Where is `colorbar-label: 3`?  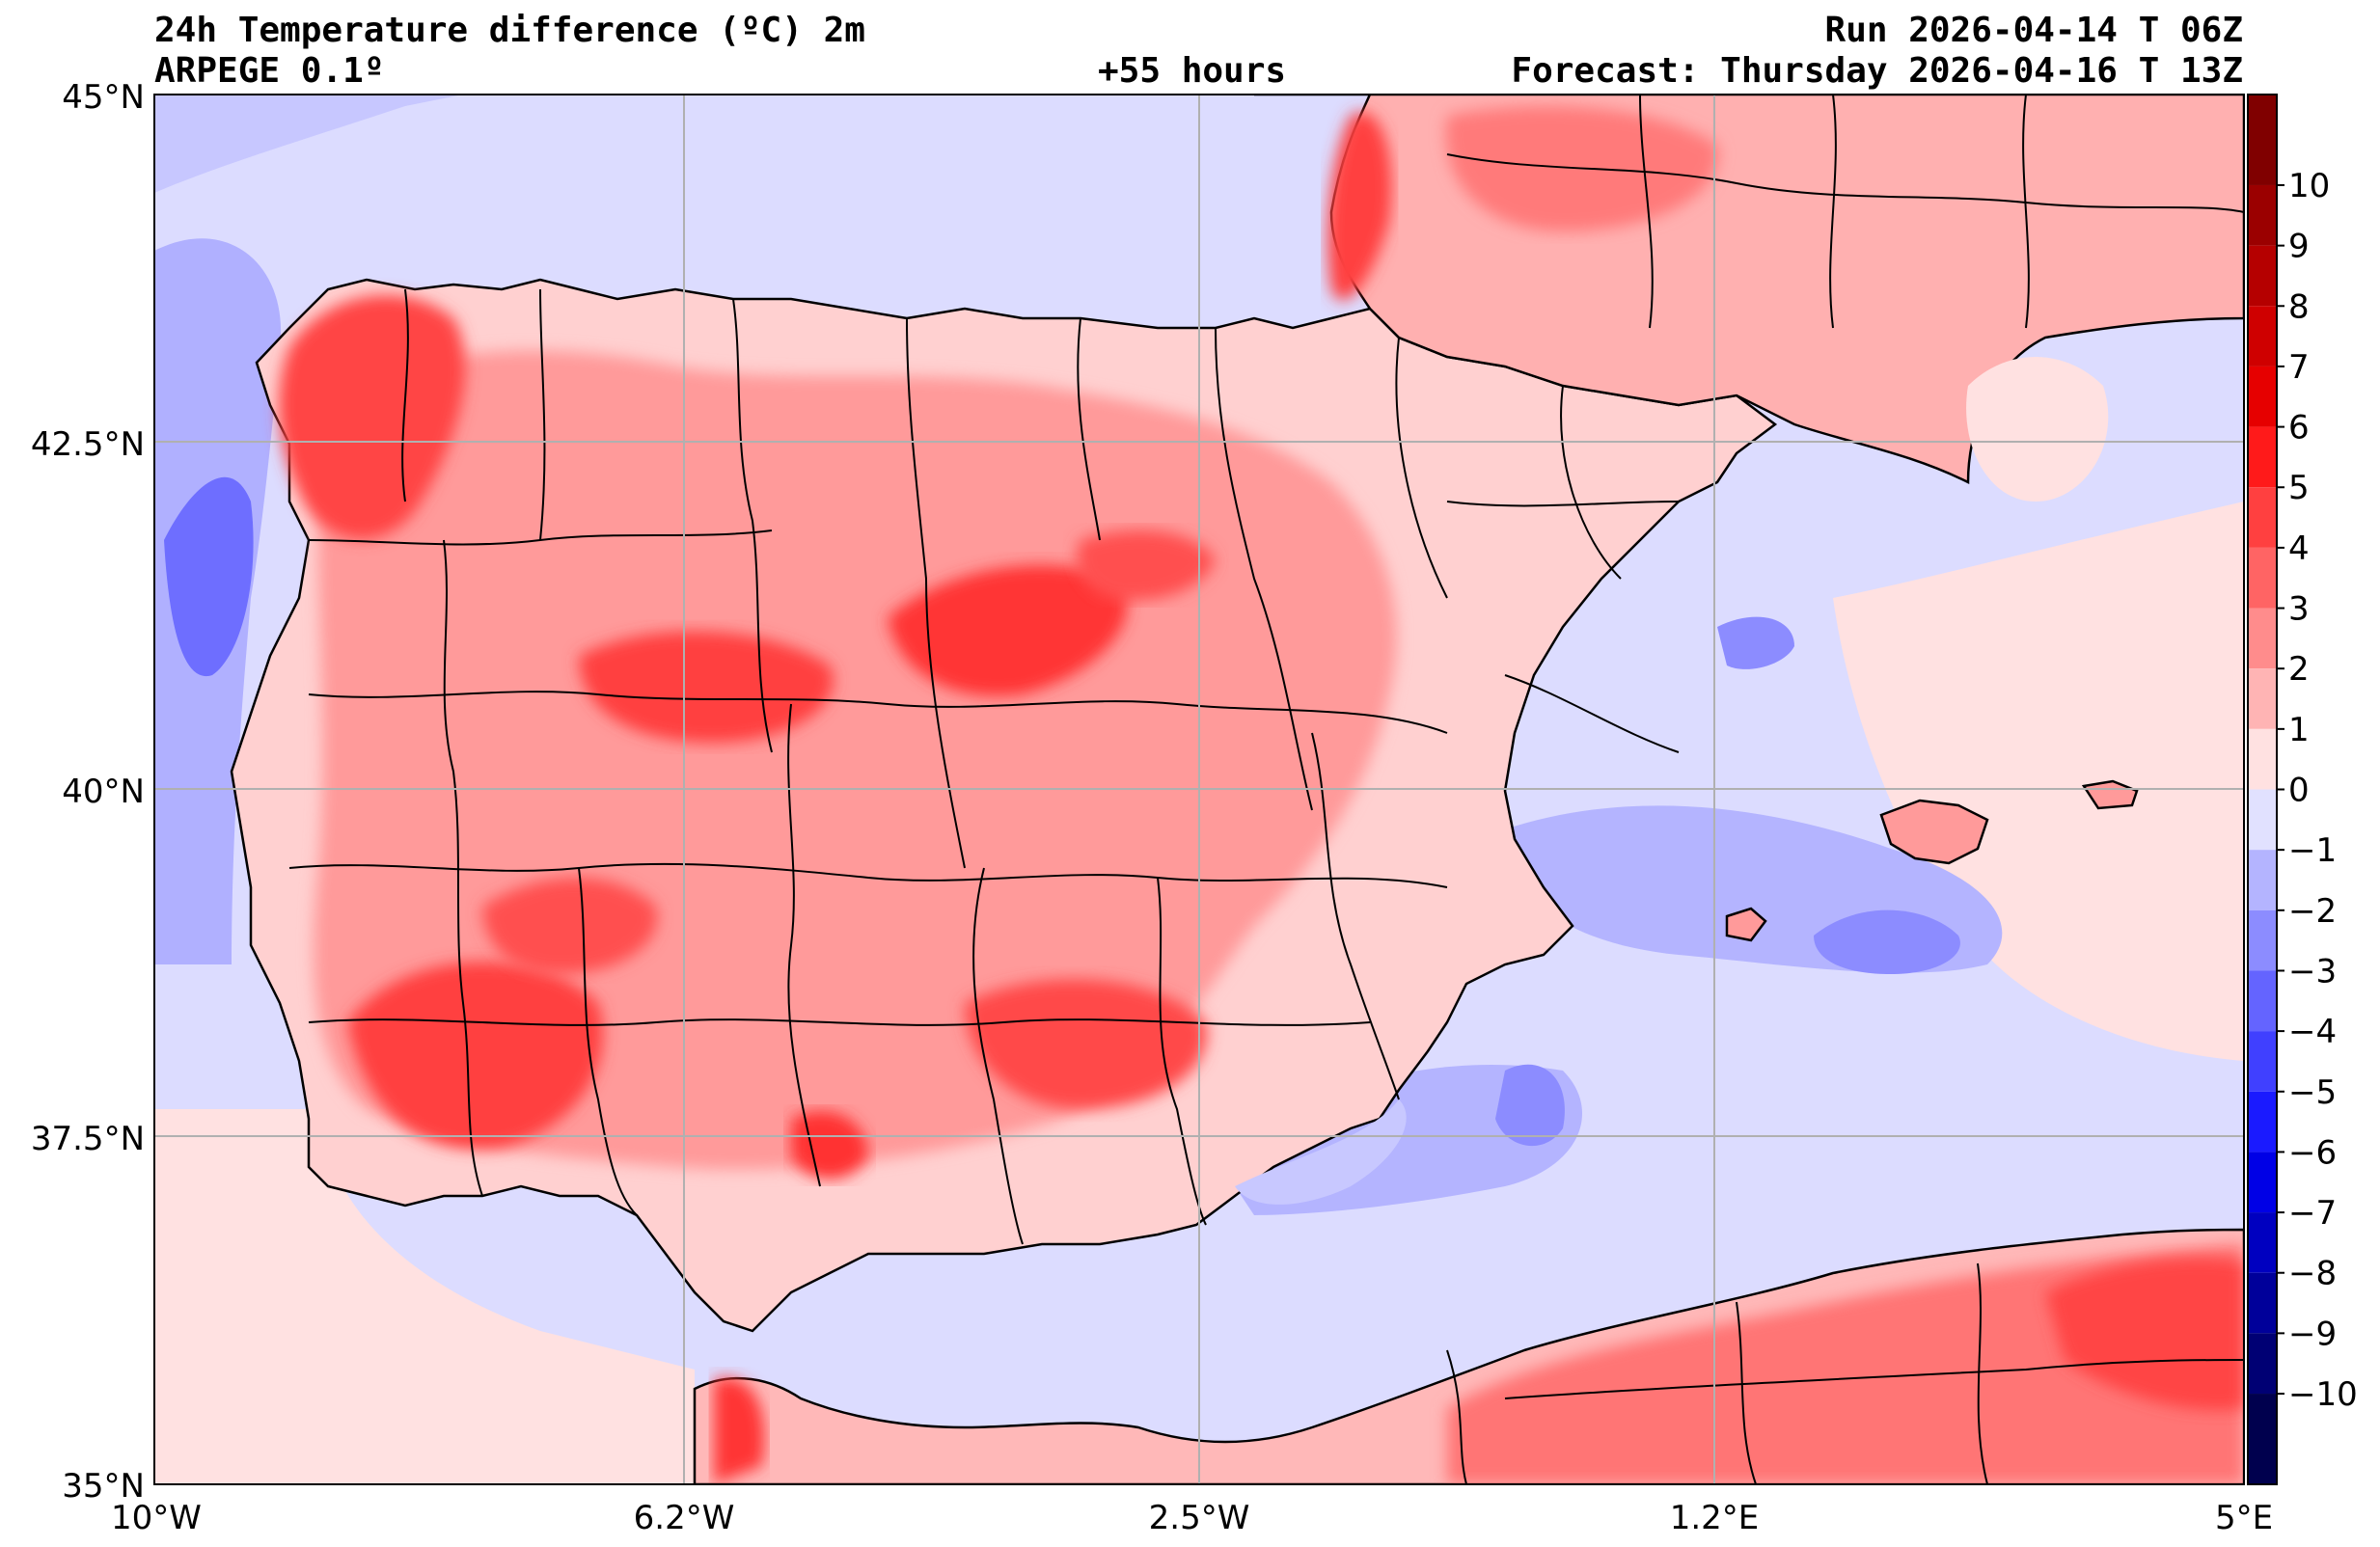 colorbar-label: 3 is located at coordinates (2299, 610).